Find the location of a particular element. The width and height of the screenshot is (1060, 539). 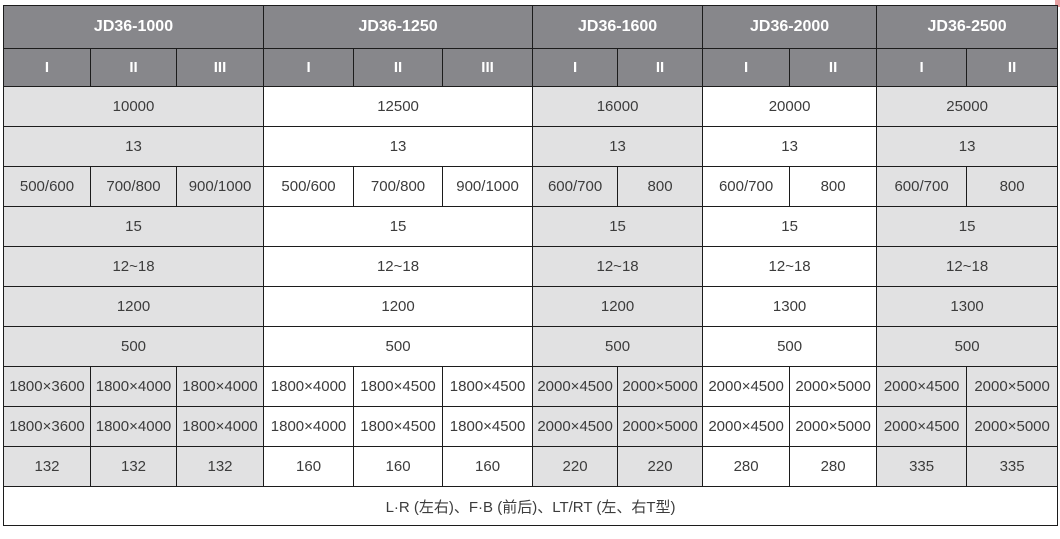

table-row: 1200 1200 1200 1300 1300 is located at coordinates (530, 306).